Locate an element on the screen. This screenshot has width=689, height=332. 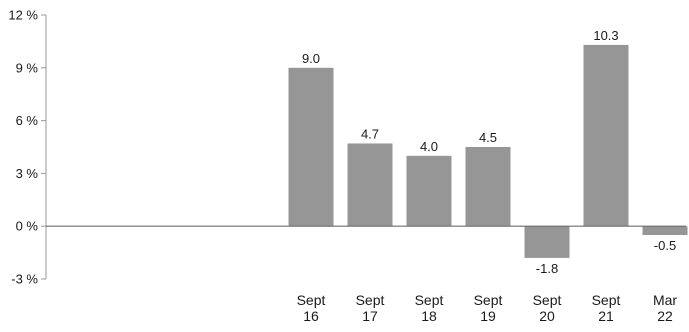
y-tick-label: 12 % is located at coordinates (23, 15).